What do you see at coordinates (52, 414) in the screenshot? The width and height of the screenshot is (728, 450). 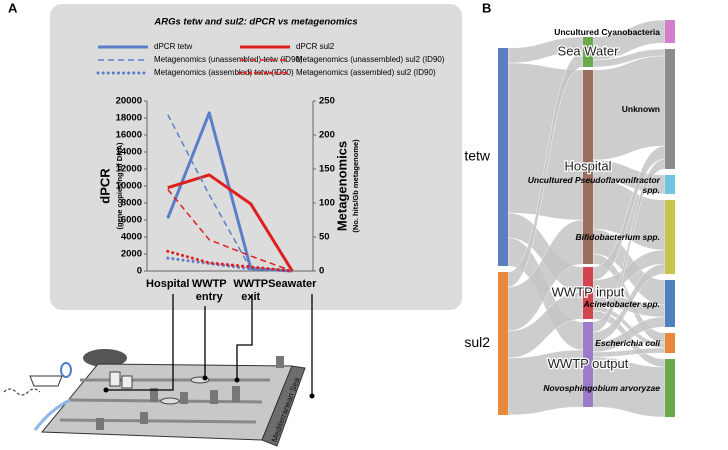 I see `river` at bounding box center [52, 414].